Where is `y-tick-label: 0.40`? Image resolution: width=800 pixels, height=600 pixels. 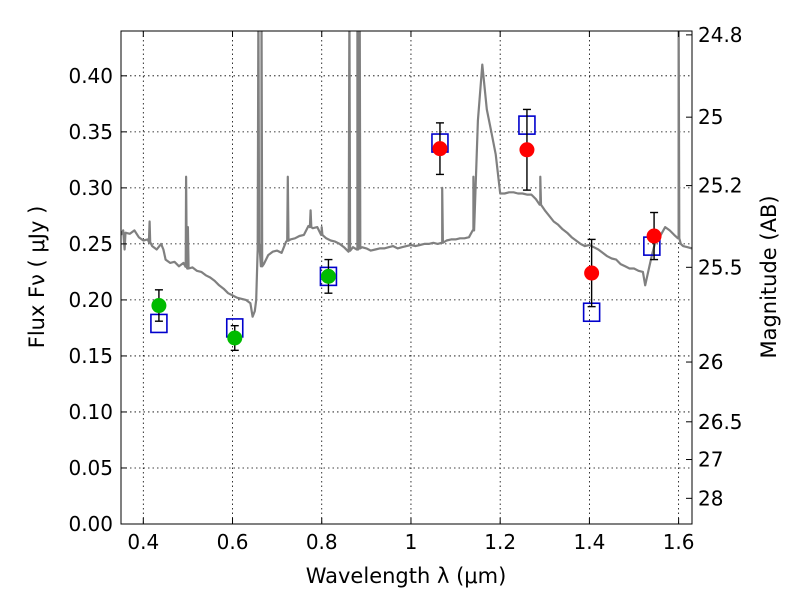
y-tick-label: 0.40 is located at coordinates (90, 76).